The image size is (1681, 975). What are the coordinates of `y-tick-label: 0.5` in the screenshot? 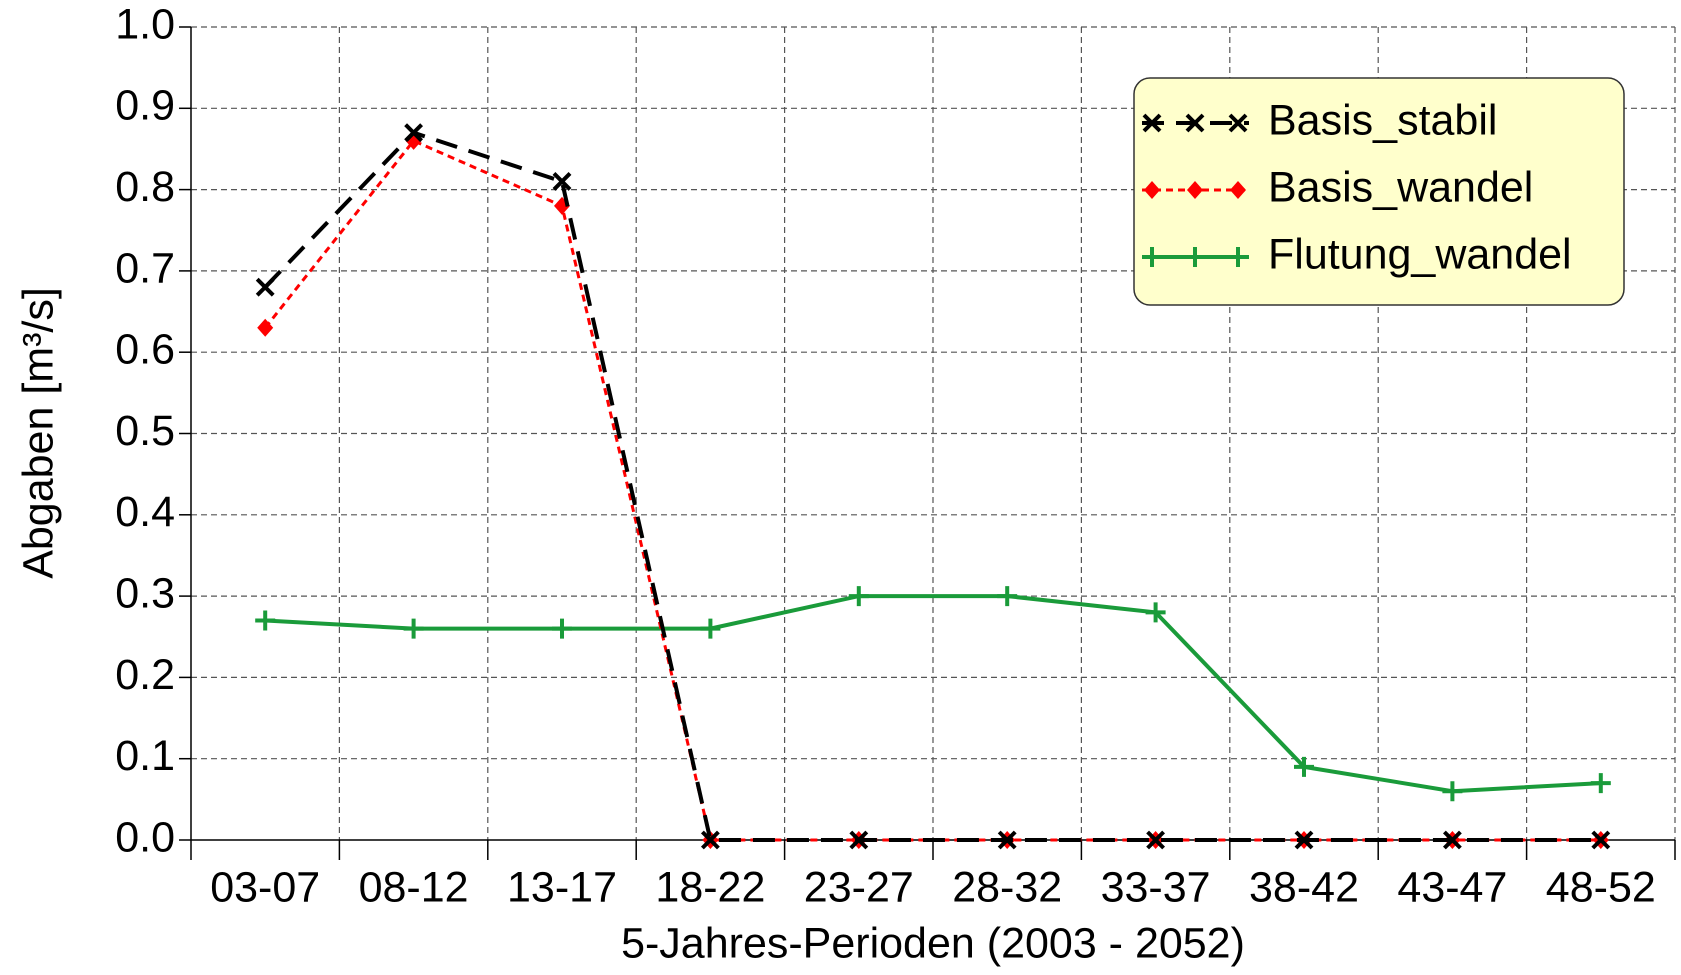 It's located at (145, 431).